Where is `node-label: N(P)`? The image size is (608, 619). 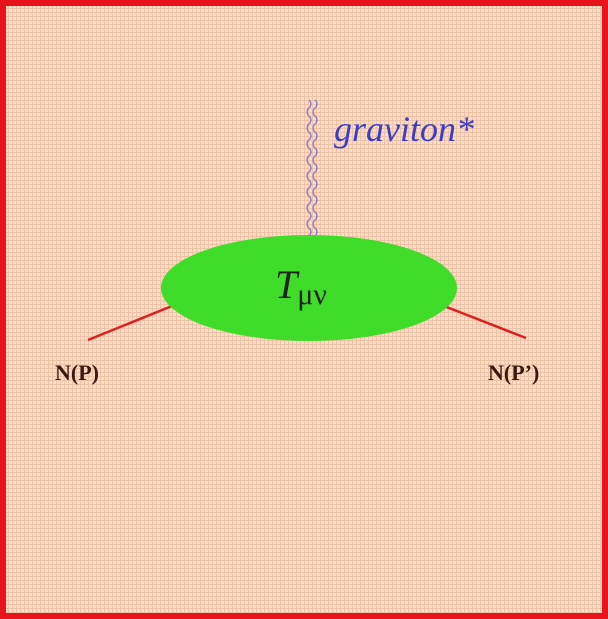
node-label: N(P) is located at coordinates (77, 372).